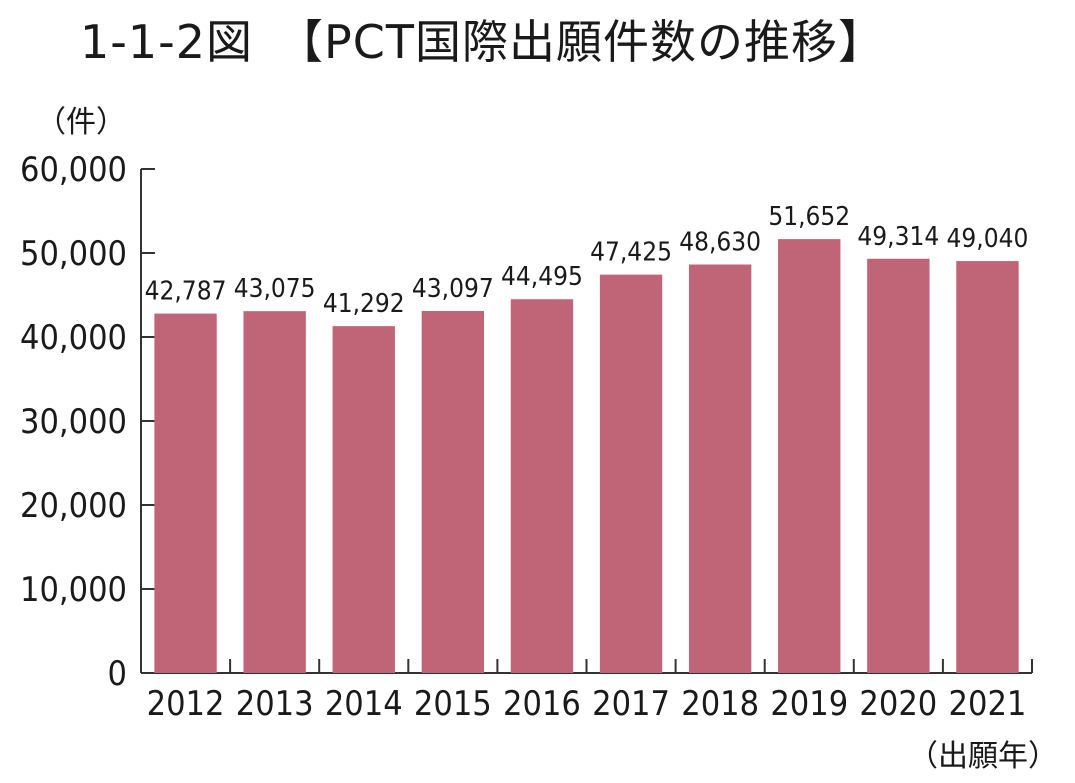 The width and height of the screenshot is (1075, 783). What do you see at coordinates (987, 467) in the screenshot?
I see `bar-2021` at bounding box center [987, 467].